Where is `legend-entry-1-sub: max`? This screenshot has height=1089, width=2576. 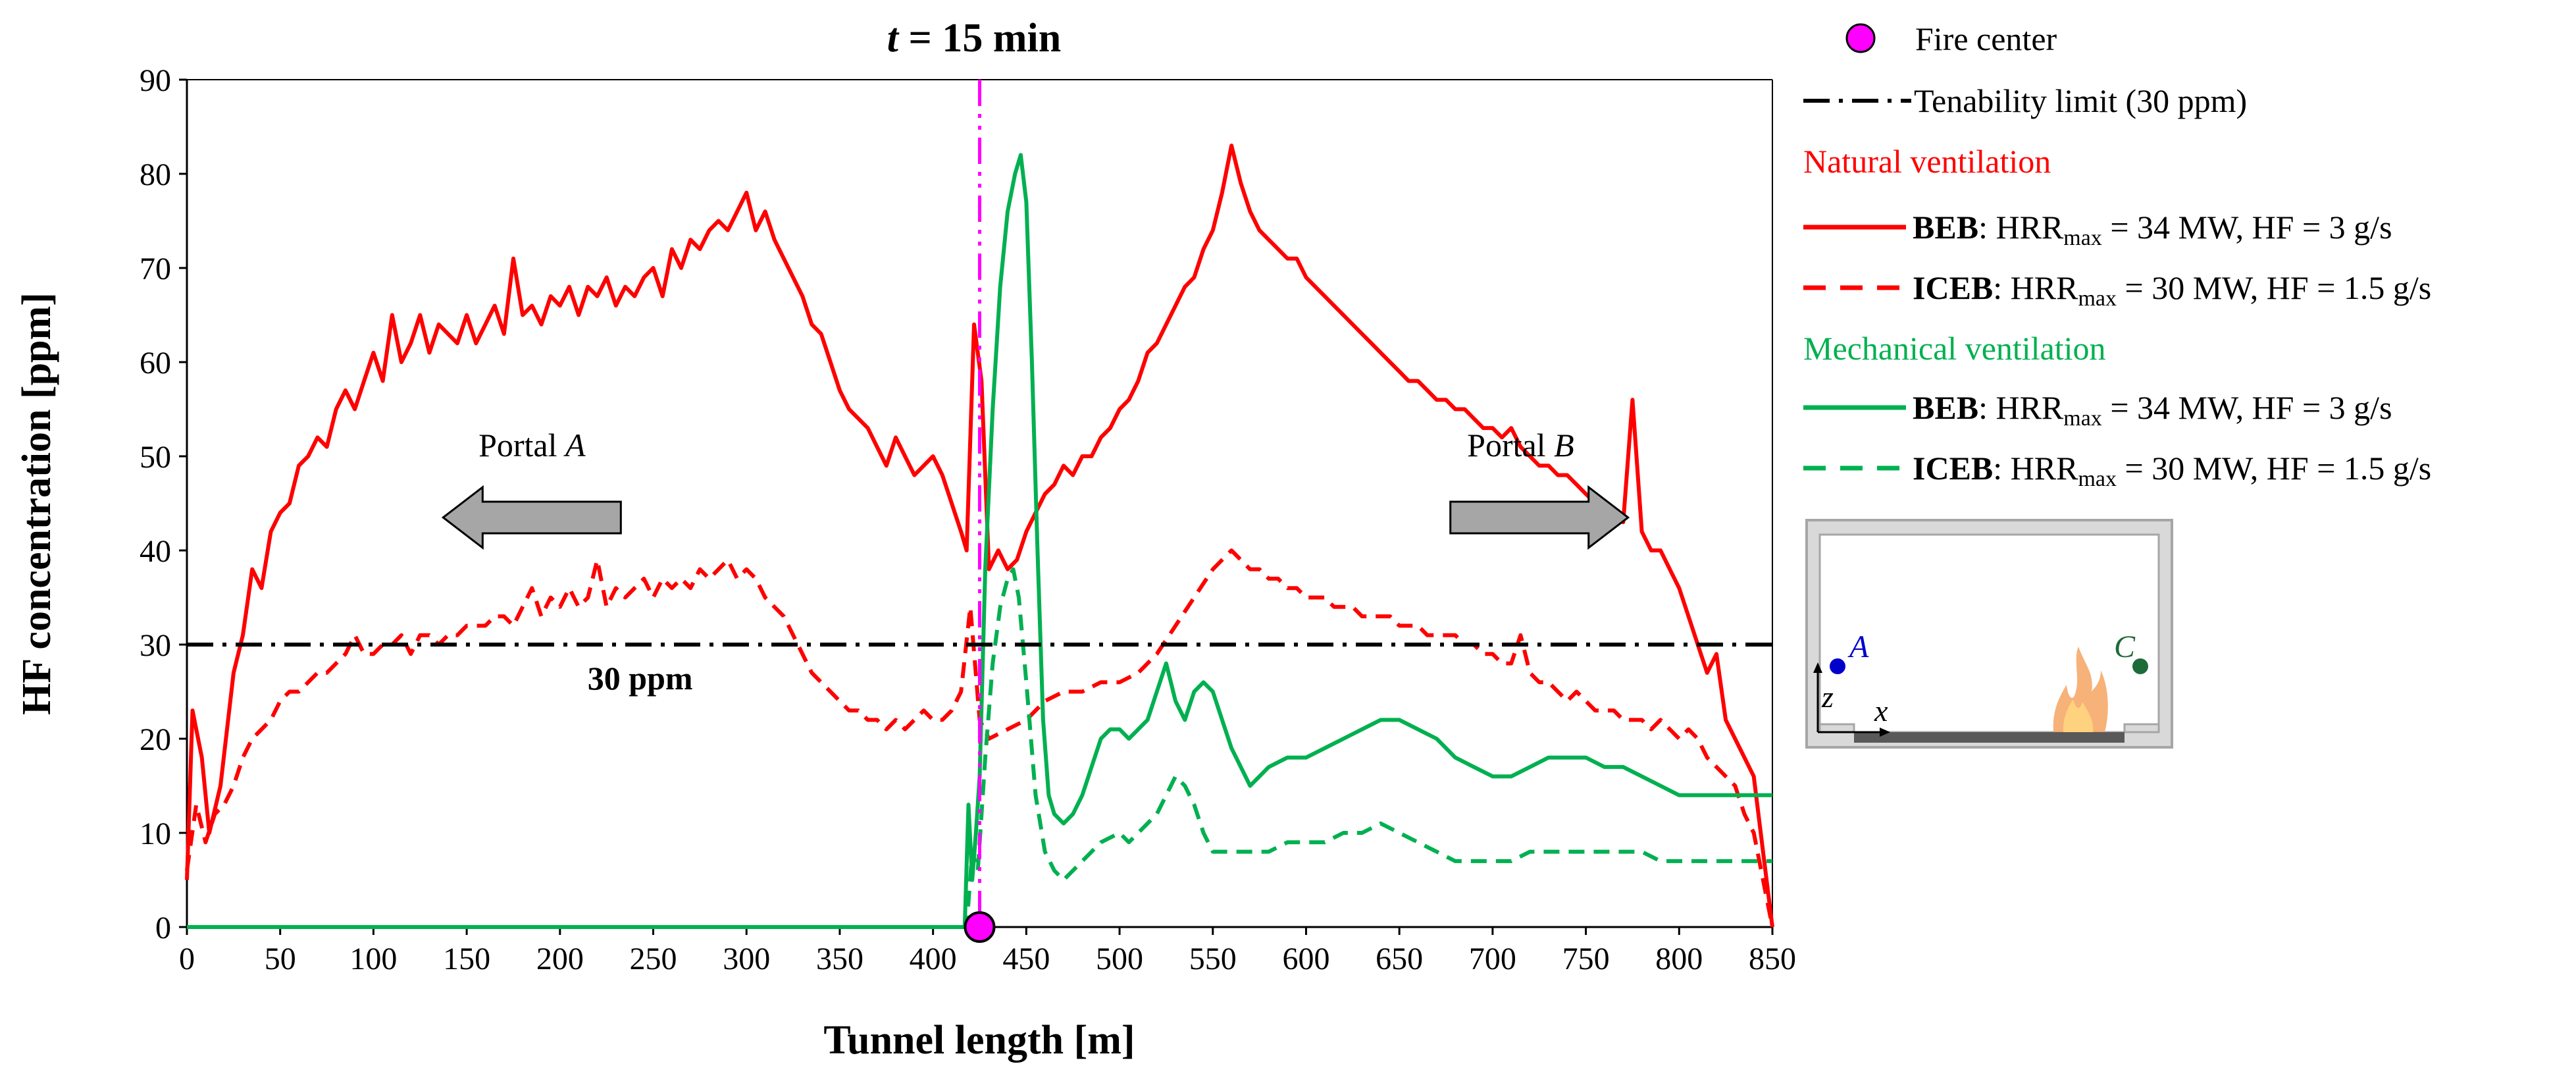 legend-entry-1-sub: max is located at coordinates (2097, 298).